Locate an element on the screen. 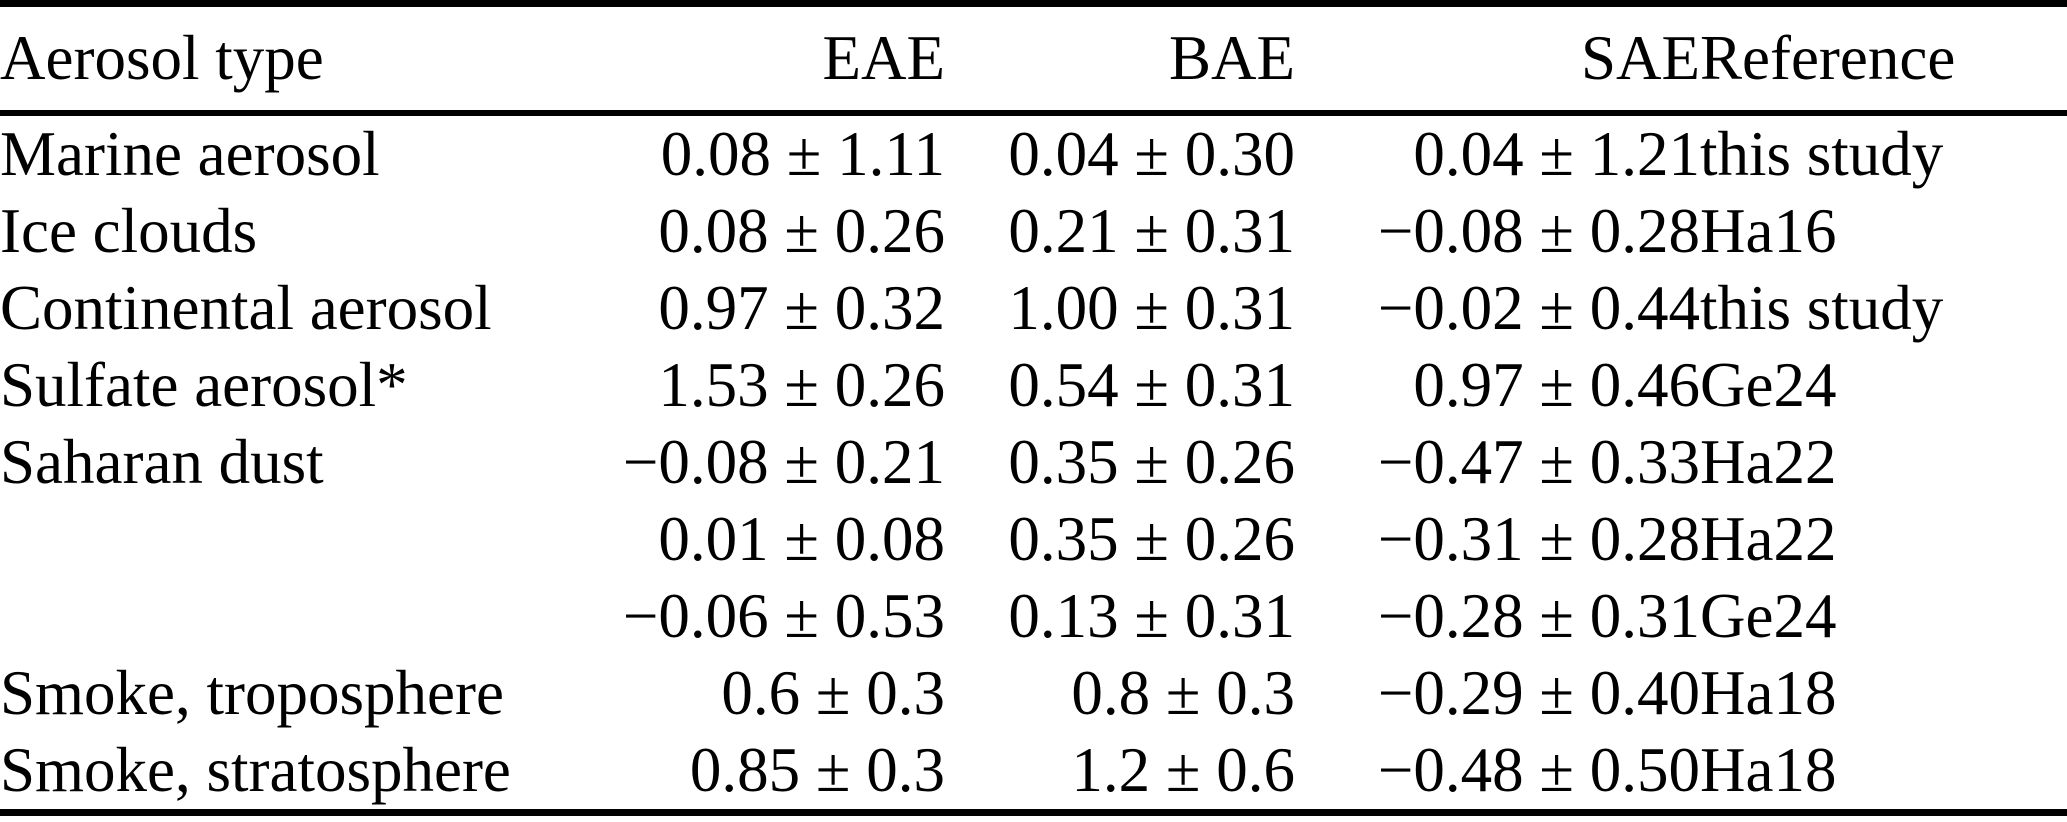 This screenshot has height=822, width=2067. cell-eae: 0.6 ± 0.3 is located at coordinates (833, 693).